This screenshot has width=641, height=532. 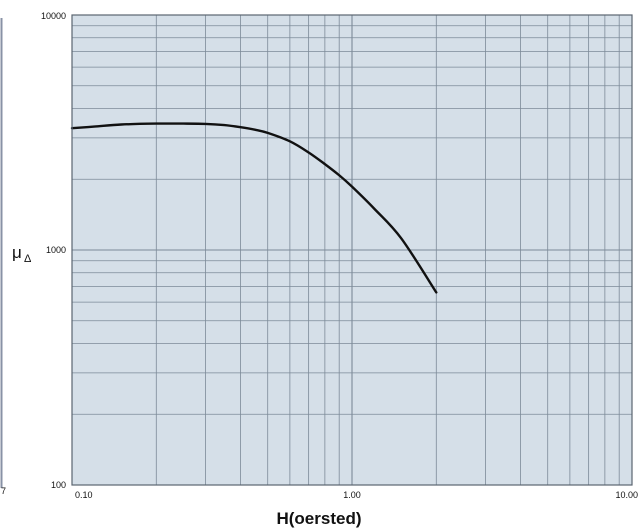 What do you see at coordinates (53, 16) in the screenshot?
I see `y-tick-label: 10000` at bounding box center [53, 16].